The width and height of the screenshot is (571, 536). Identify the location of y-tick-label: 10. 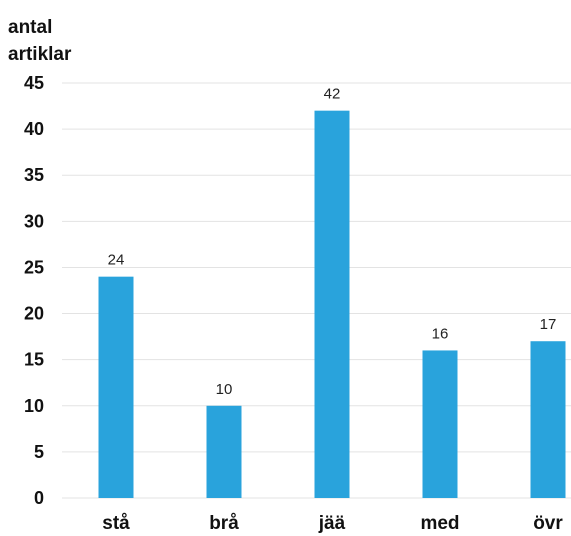
(34, 406).